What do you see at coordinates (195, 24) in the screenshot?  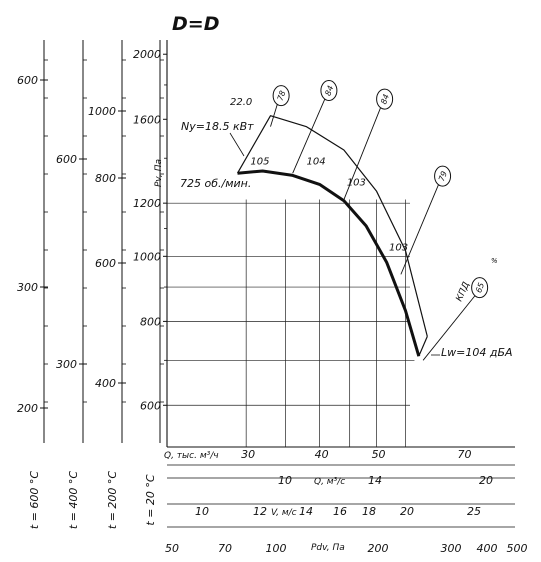 I see `chart-title: D=D` at bounding box center [195, 24].